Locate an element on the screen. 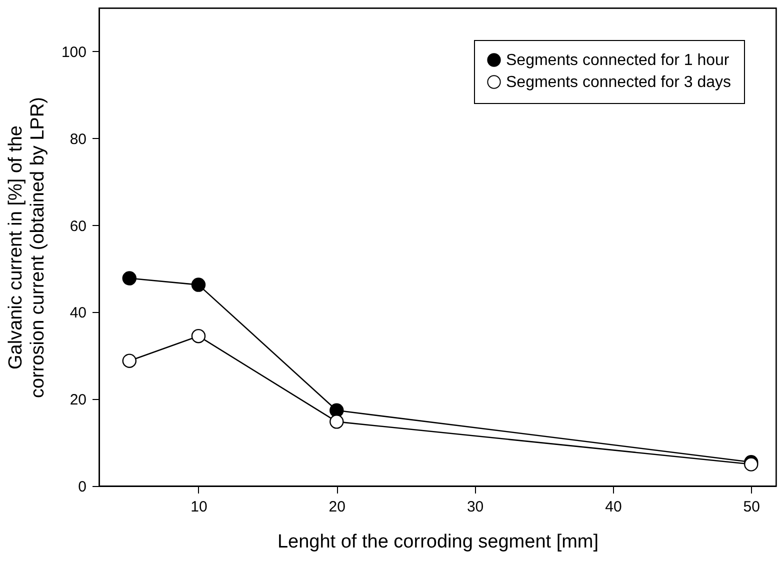 This screenshot has width=782, height=561. y-tick-label: 40 is located at coordinates (78, 313).